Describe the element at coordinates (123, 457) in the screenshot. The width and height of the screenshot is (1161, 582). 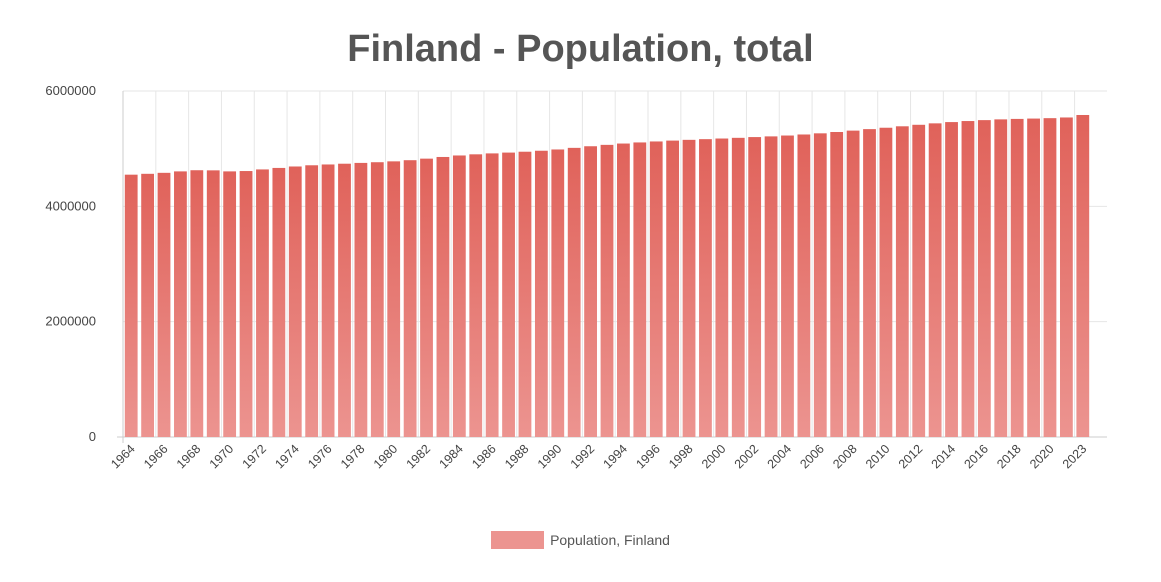
I see `x-tick-label: 1964` at that location.